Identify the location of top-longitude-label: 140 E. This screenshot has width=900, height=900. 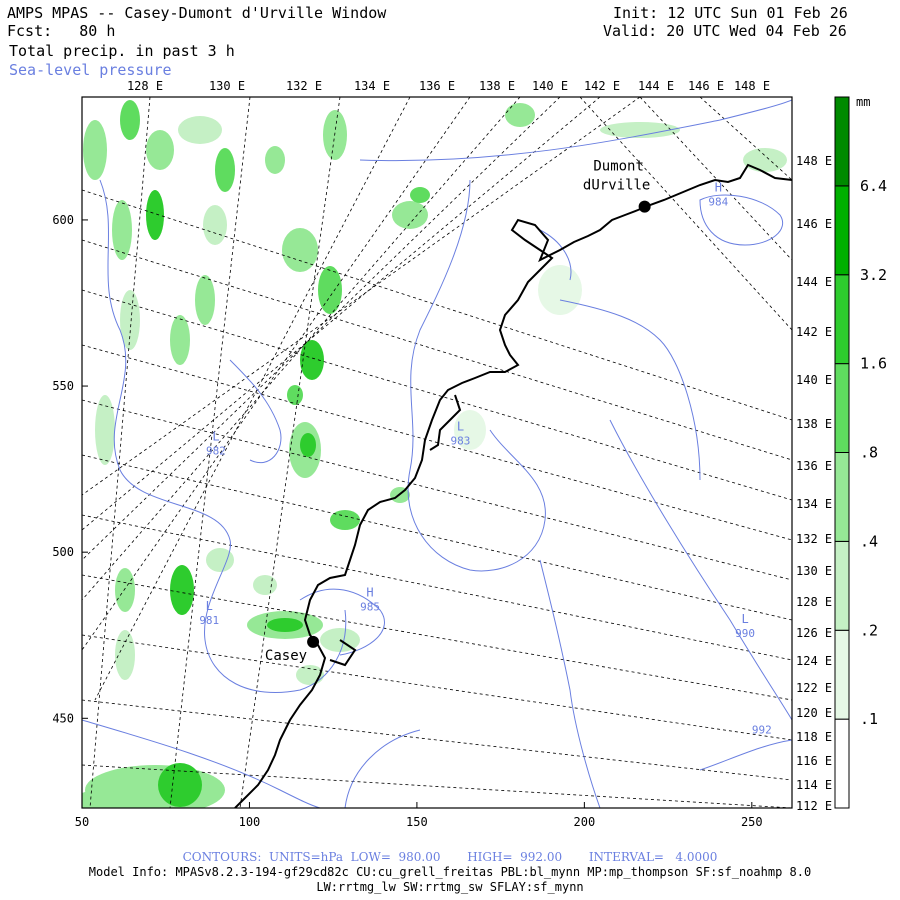
(550, 86).